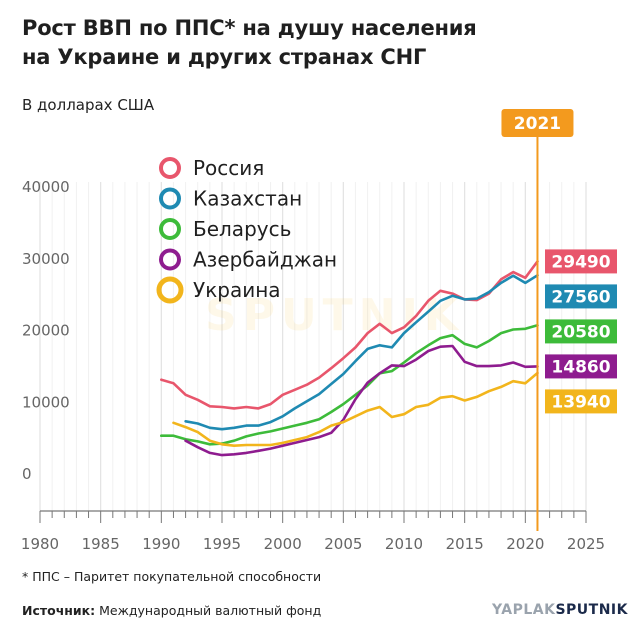 This screenshot has width=640, height=641. I want to click on x-tick-label-2015: 2015, so click(465, 544).